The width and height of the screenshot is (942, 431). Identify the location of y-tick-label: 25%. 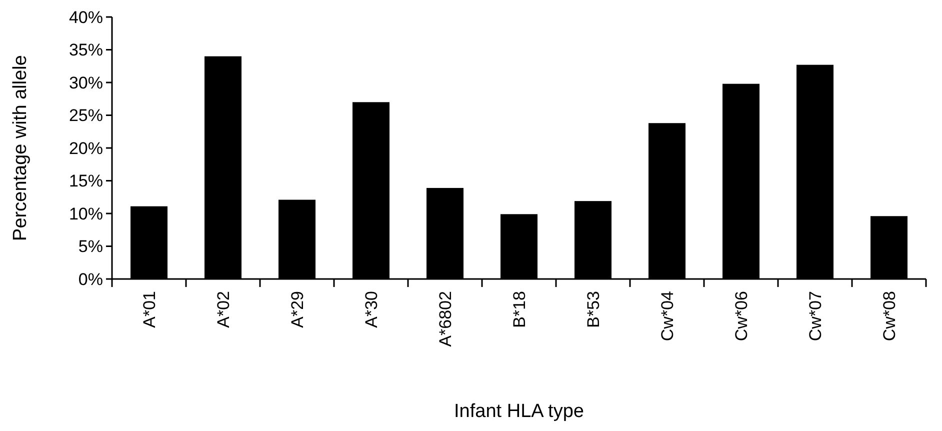
(85, 116).